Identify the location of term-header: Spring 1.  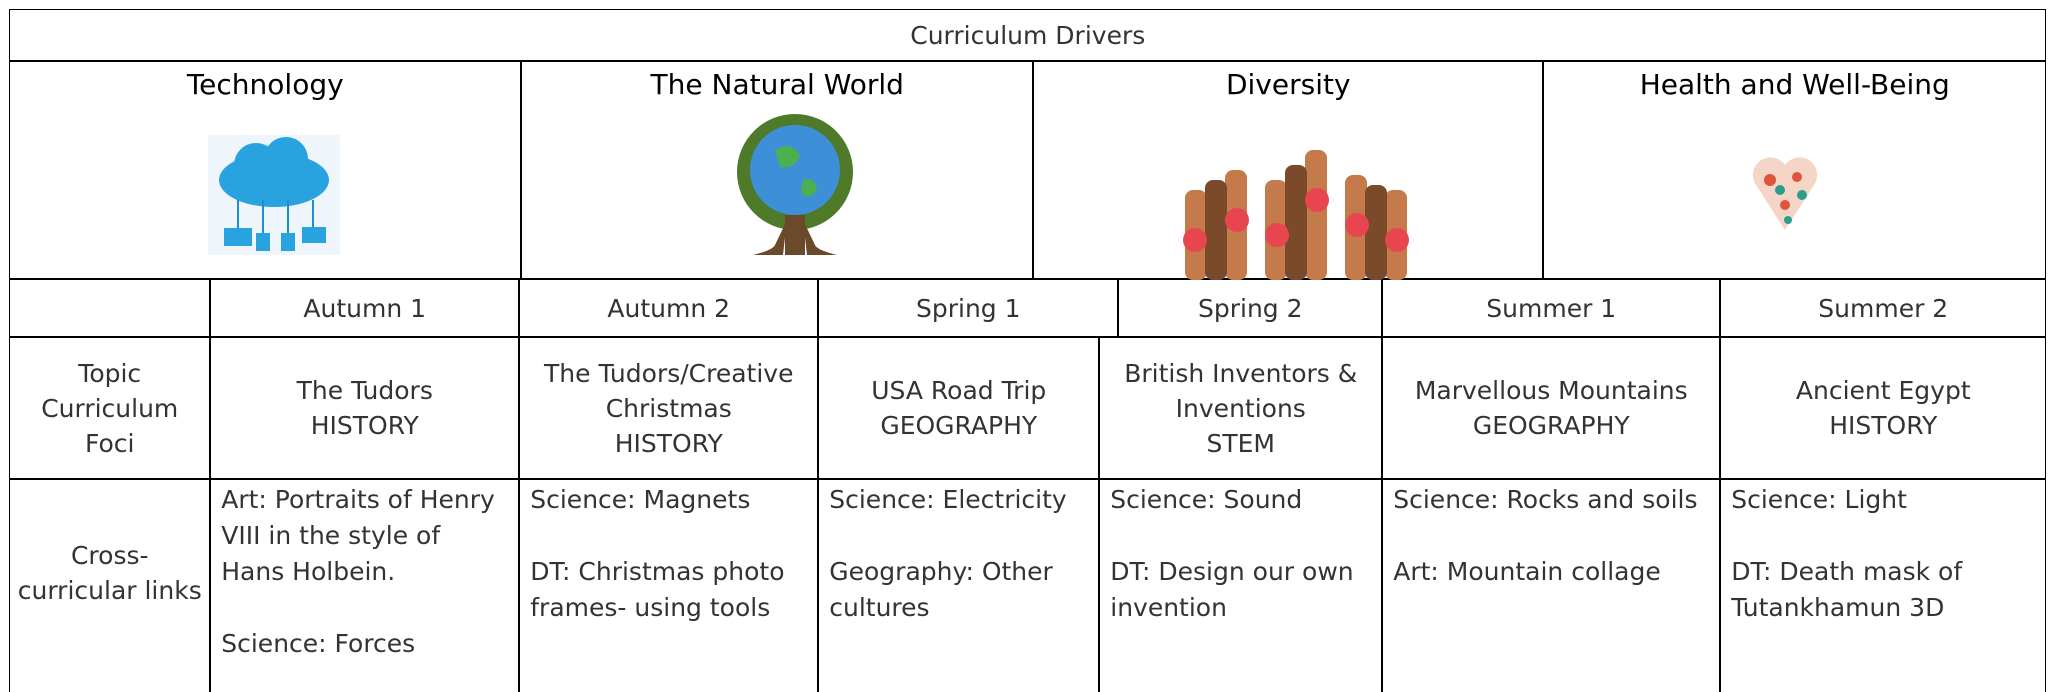
(968, 308).